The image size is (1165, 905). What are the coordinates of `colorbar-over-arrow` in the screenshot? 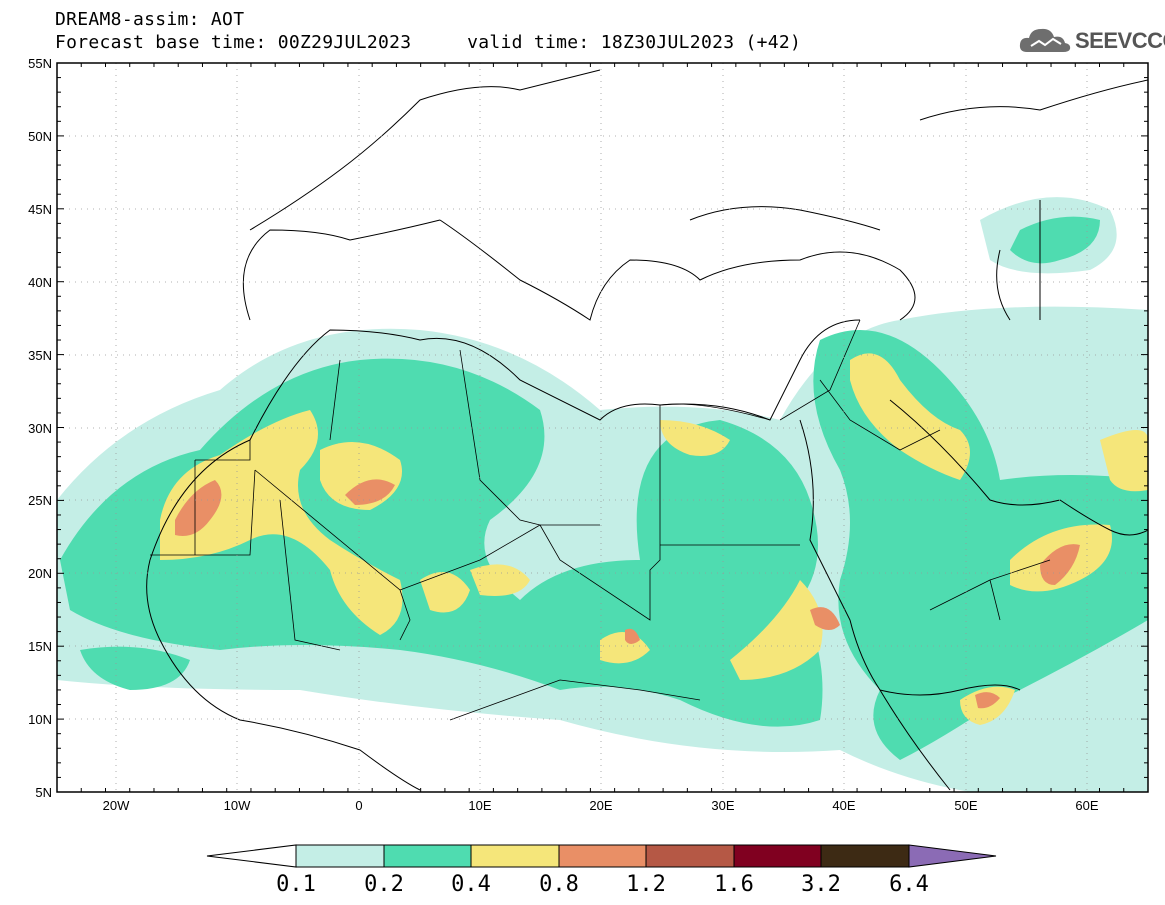 It's located at (952, 856).